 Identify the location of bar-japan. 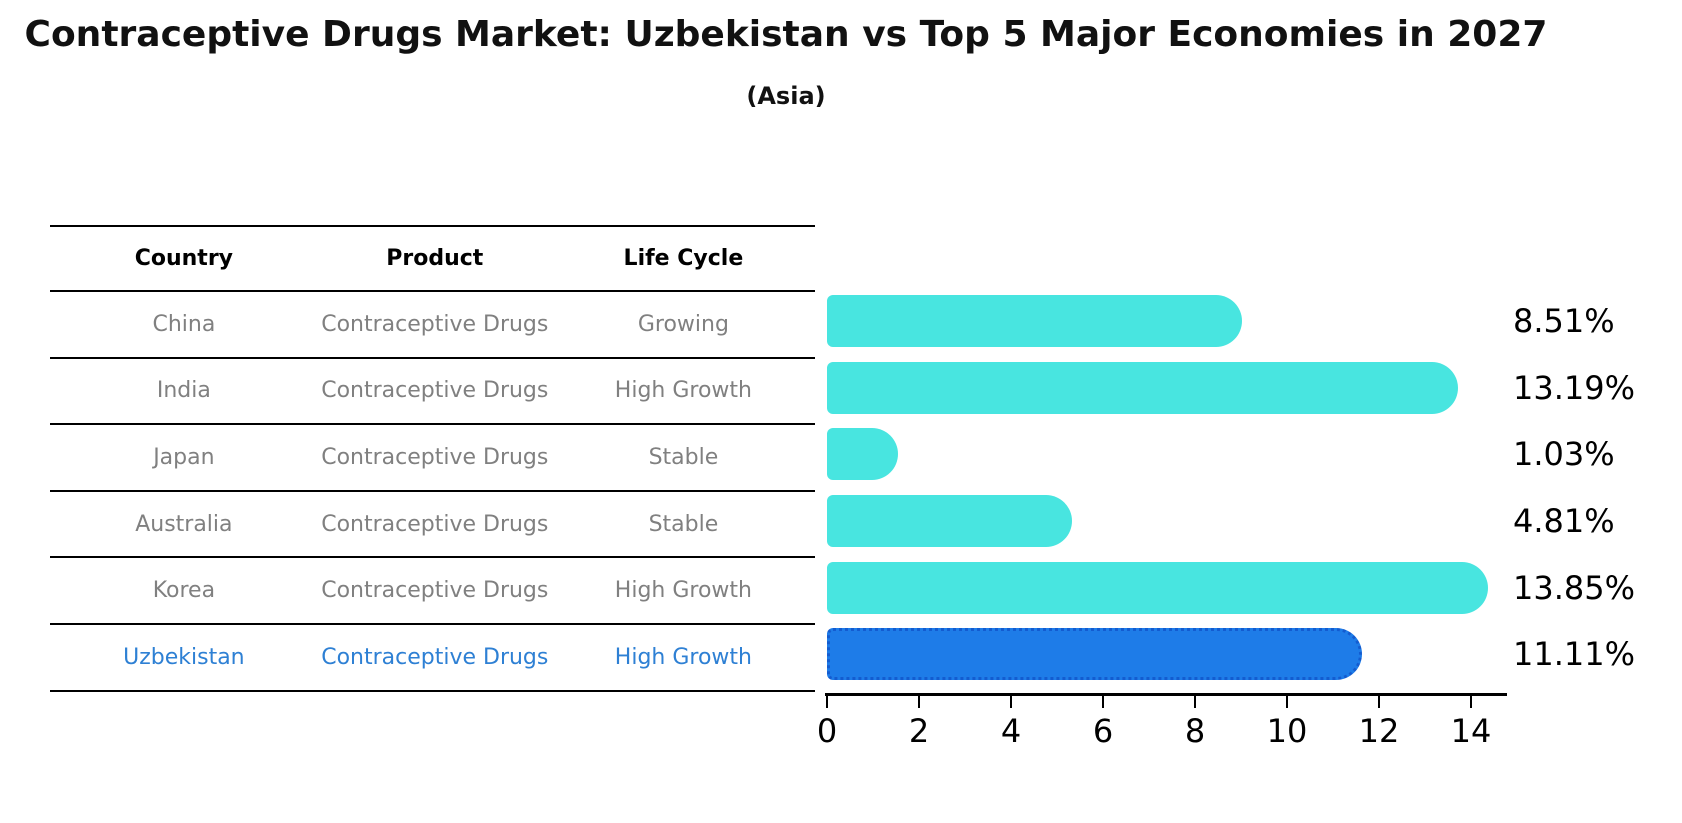
(863, 454).